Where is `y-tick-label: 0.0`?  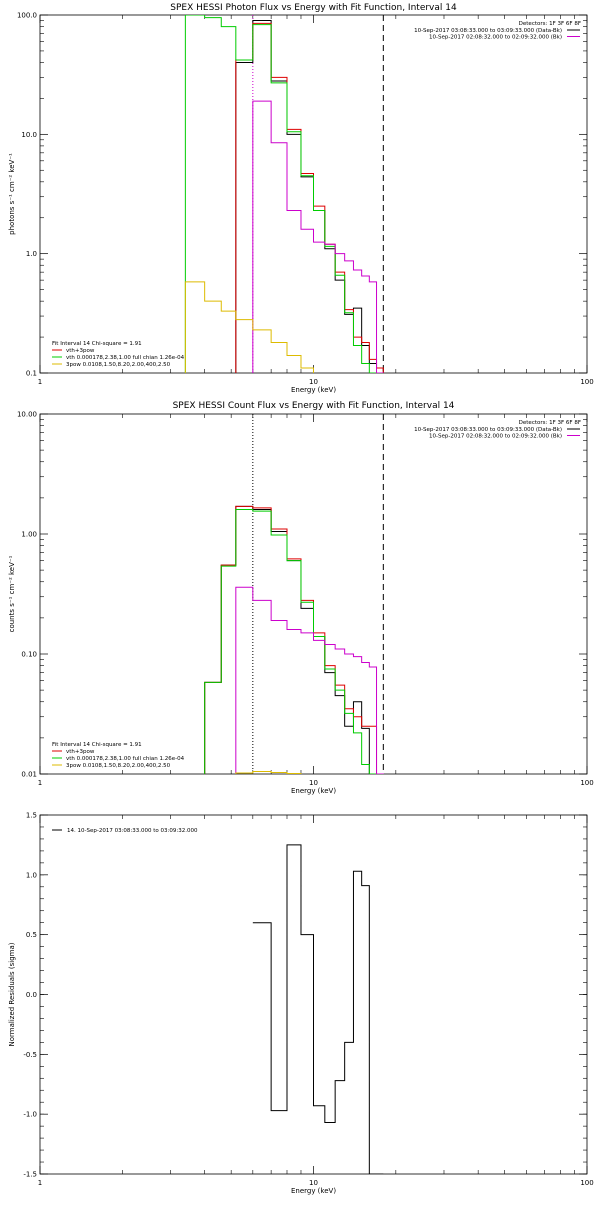
y-tick-label: 0.0 is located at coordinates (31, 995).